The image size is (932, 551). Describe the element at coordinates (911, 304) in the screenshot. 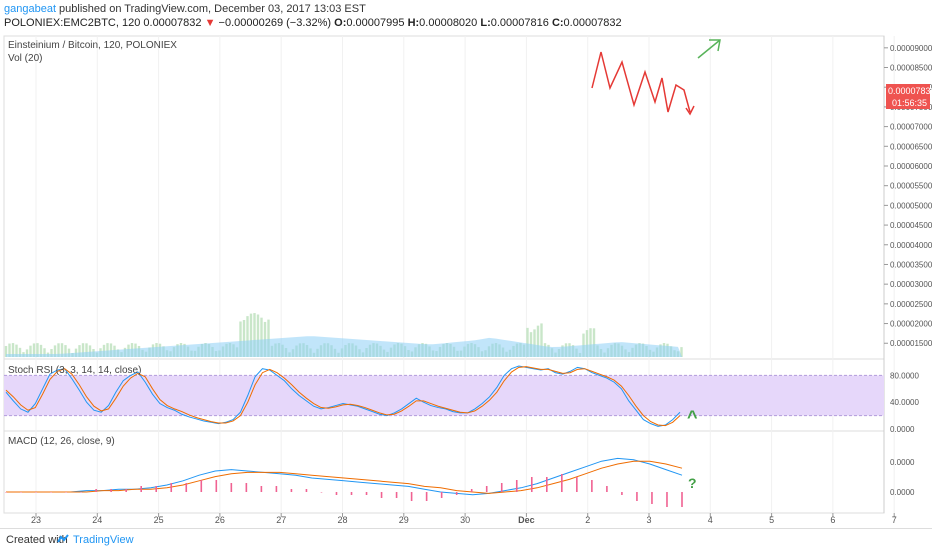

I see `price-tick-label: 0.00002500` at that location.